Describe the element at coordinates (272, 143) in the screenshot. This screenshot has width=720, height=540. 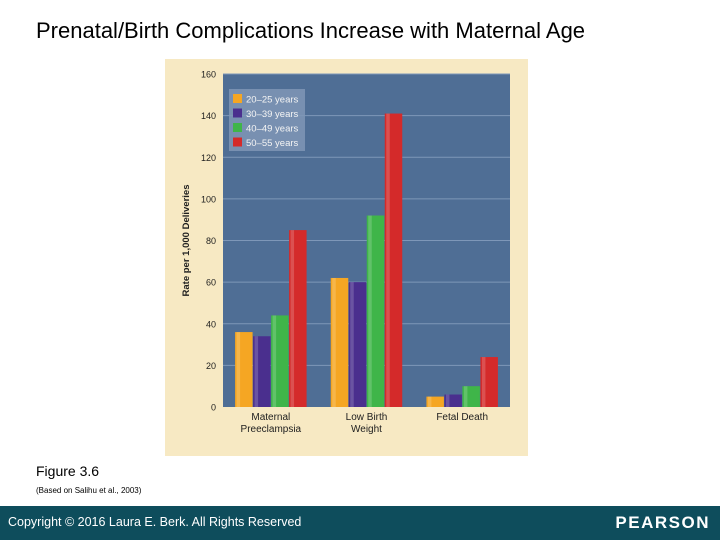
I see `legend-label: 50–55 years` at that location.